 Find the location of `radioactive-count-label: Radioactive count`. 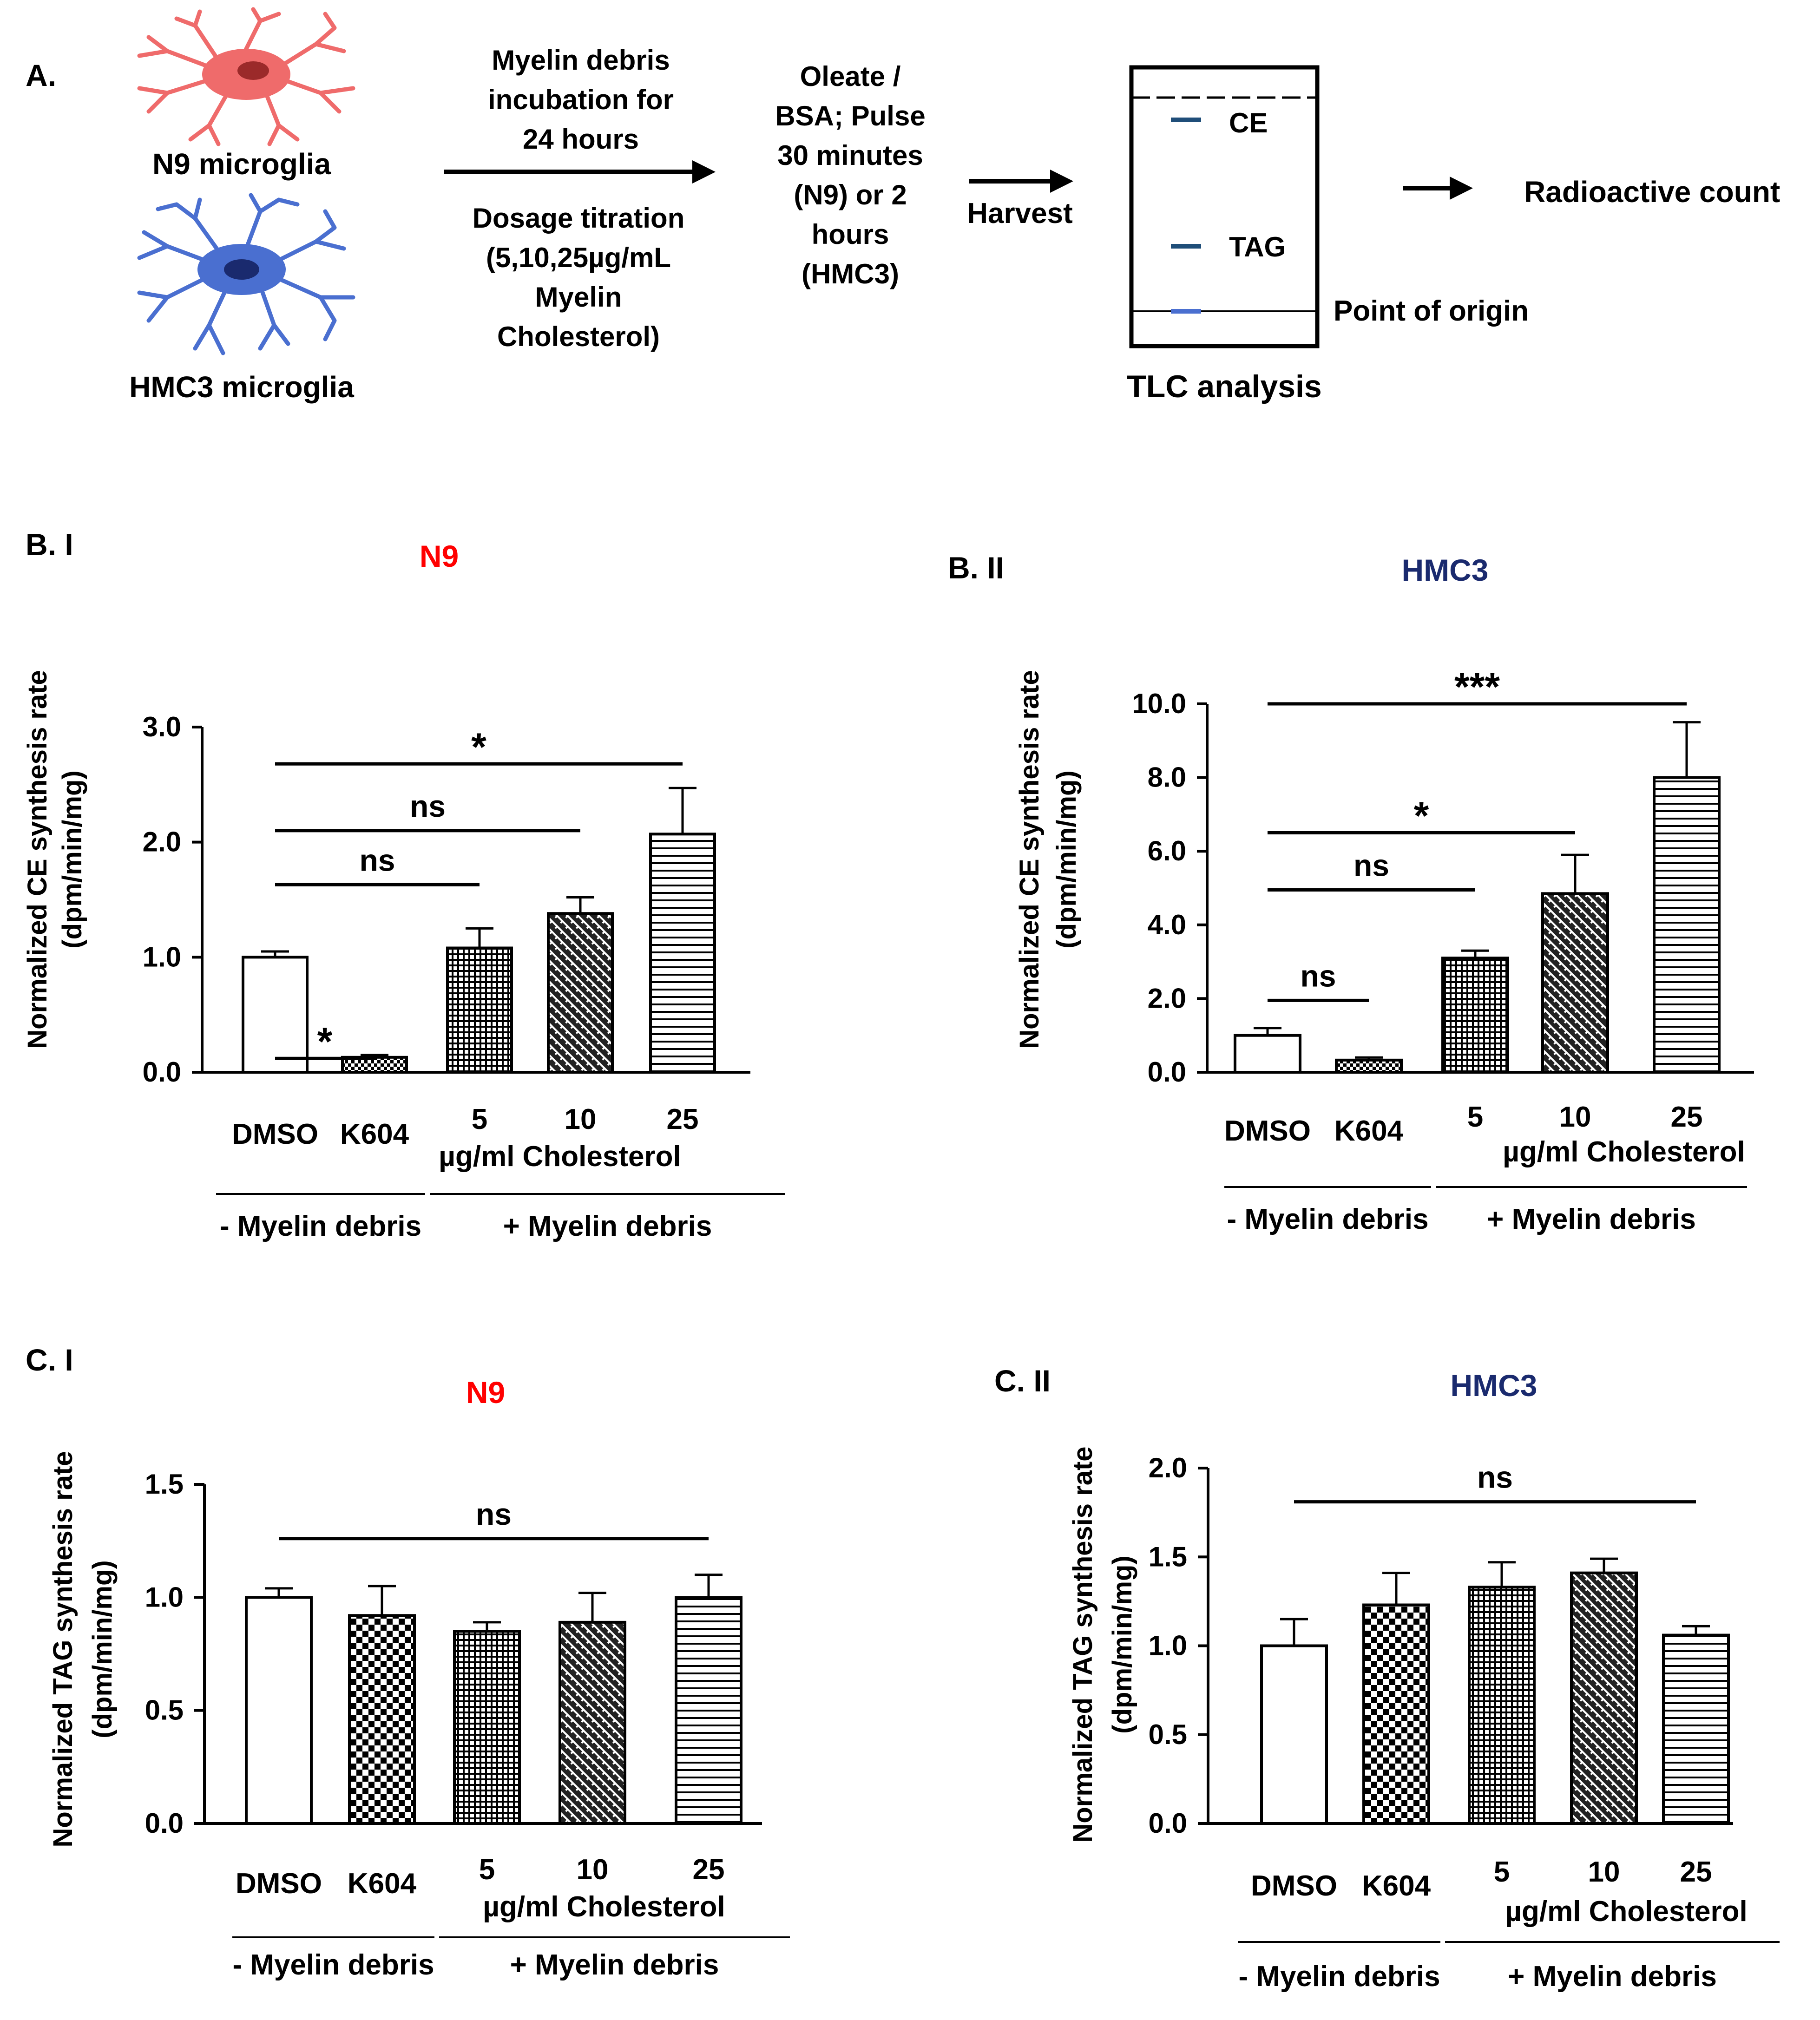

radioactive-count-label: Radioactive count is located at coordinates (1652, 192).